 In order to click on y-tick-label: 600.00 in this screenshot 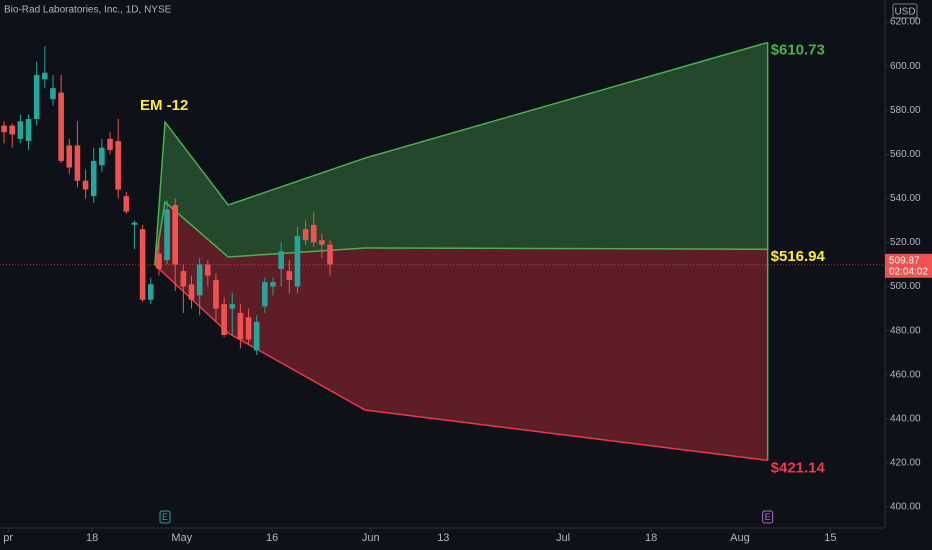, I will do `click(905, 66)`.